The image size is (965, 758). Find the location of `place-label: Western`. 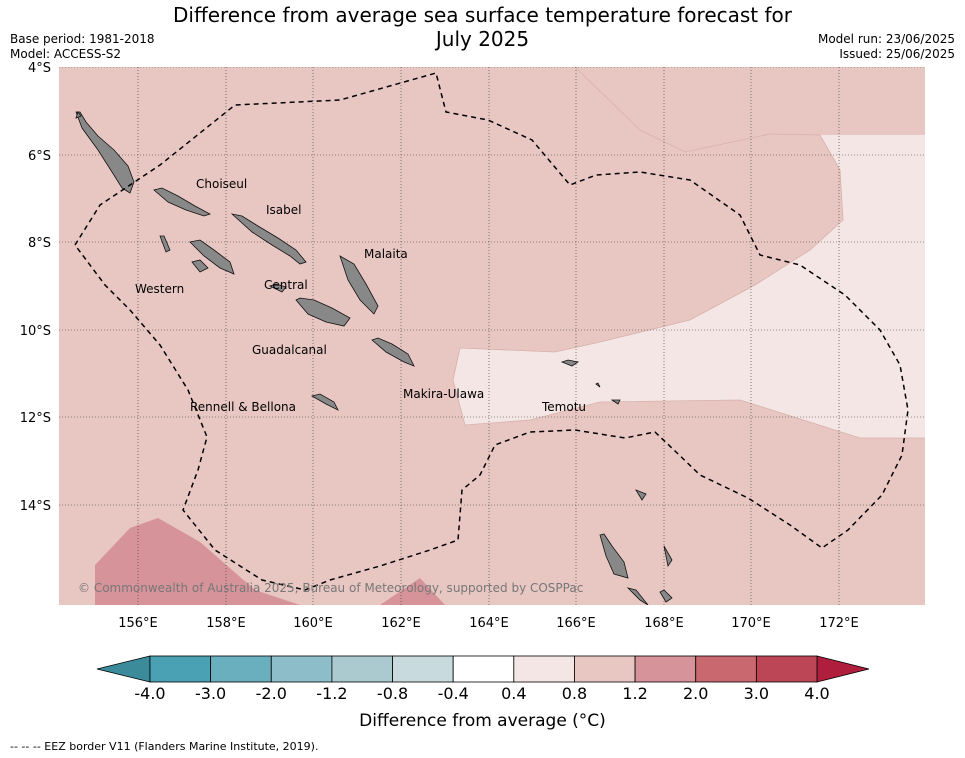

place-label: Western is located at coordinates (159, 289).